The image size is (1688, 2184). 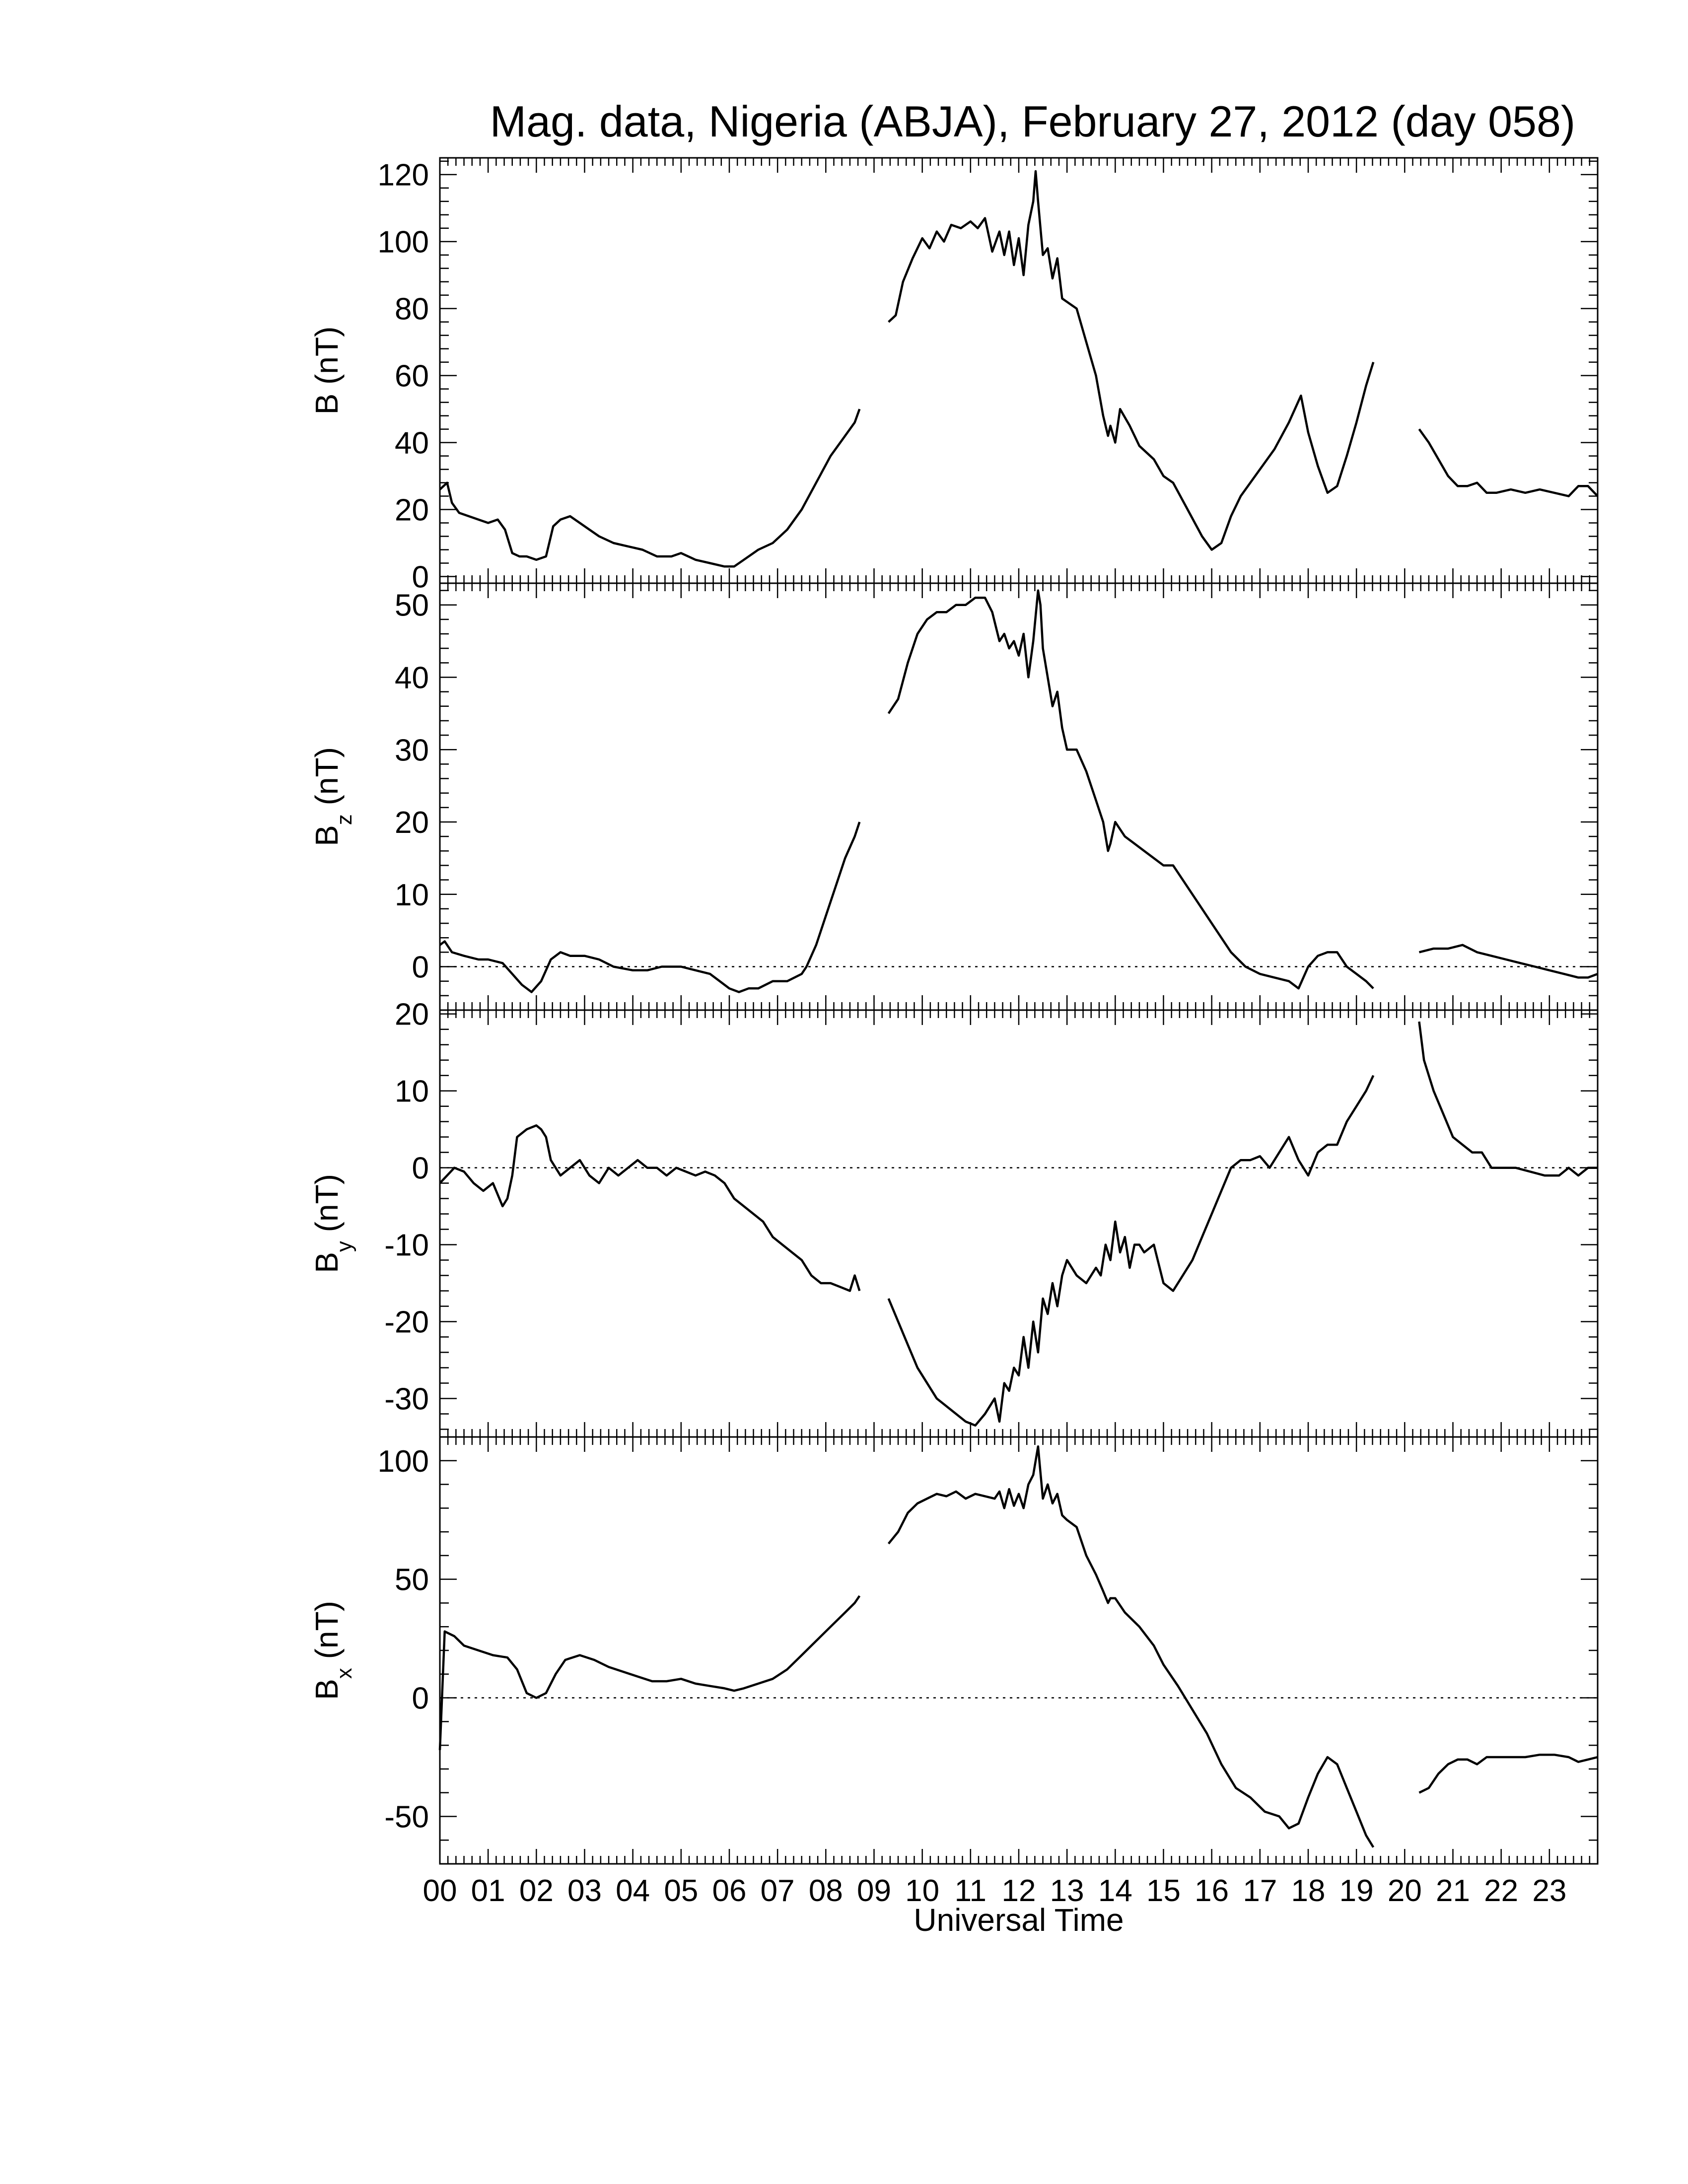 I want to click on x-tick-label: 11, so click(x=970, y=1891).